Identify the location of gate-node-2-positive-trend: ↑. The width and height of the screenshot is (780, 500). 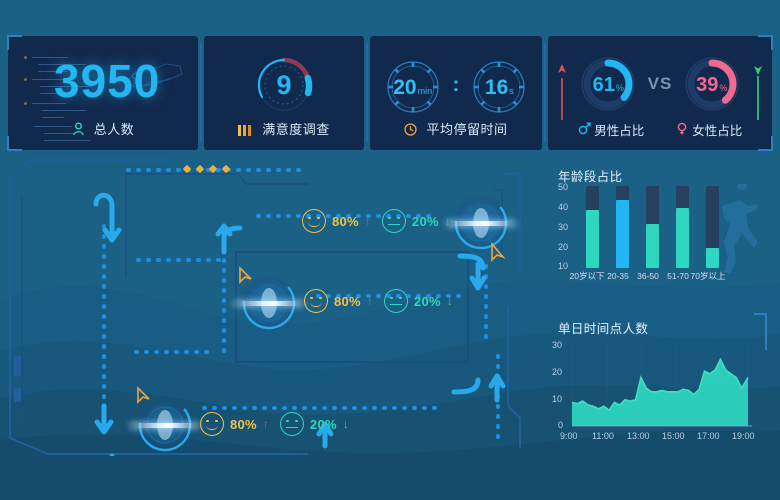
(369, 301).